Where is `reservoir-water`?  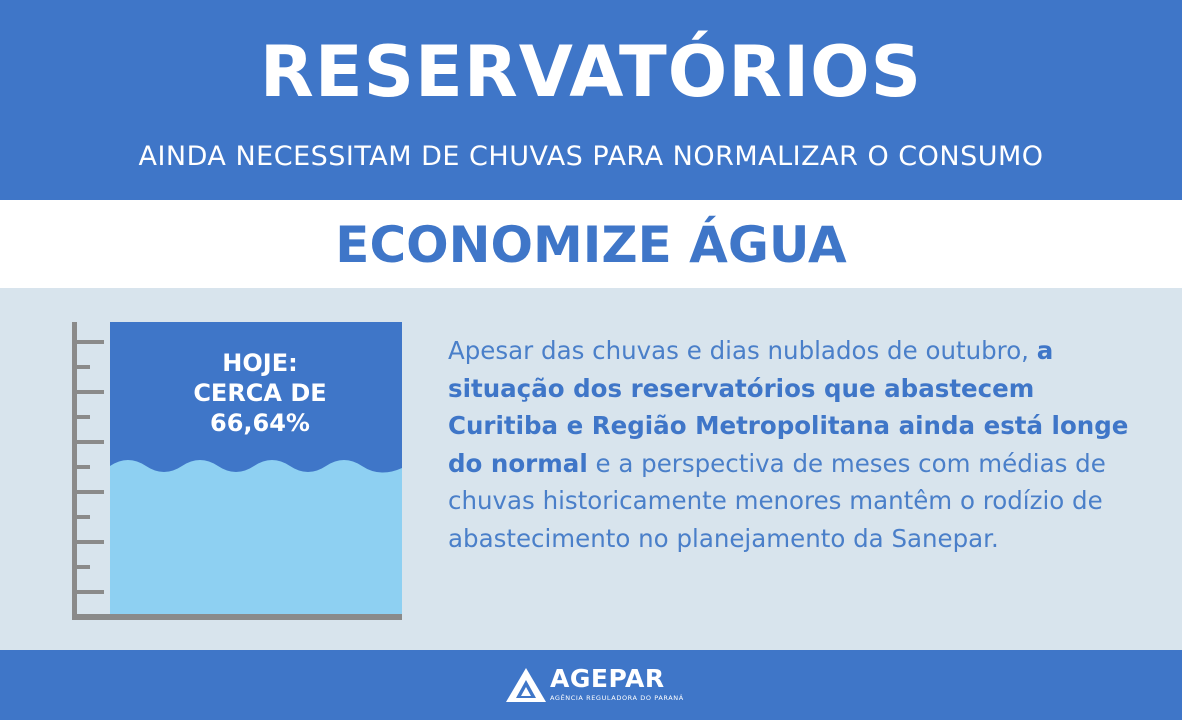 reservoir-water is located at coordinates (256, 537).